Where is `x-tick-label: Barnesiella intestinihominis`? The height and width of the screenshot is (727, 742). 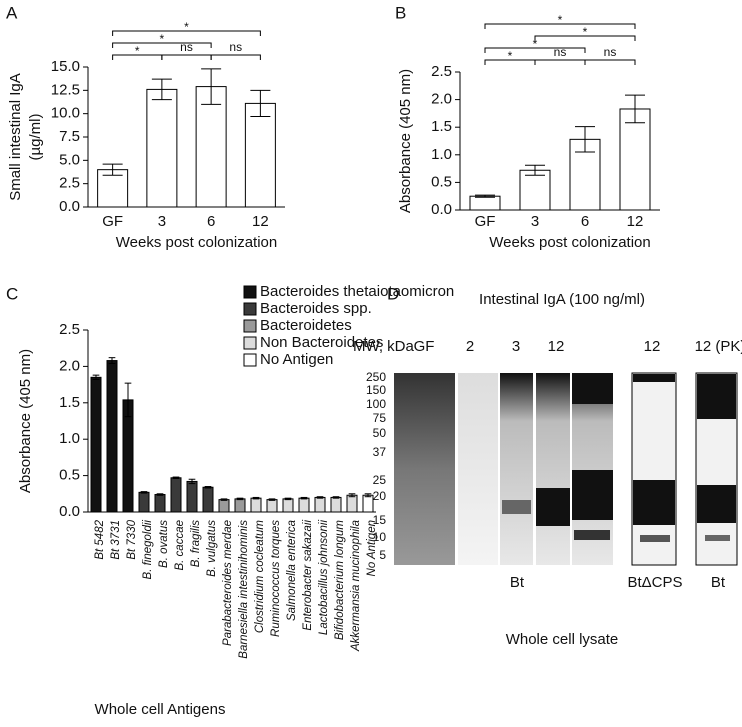
x-tick-label: Barnesiella intestinihominis is located at coordinates (244, 589).